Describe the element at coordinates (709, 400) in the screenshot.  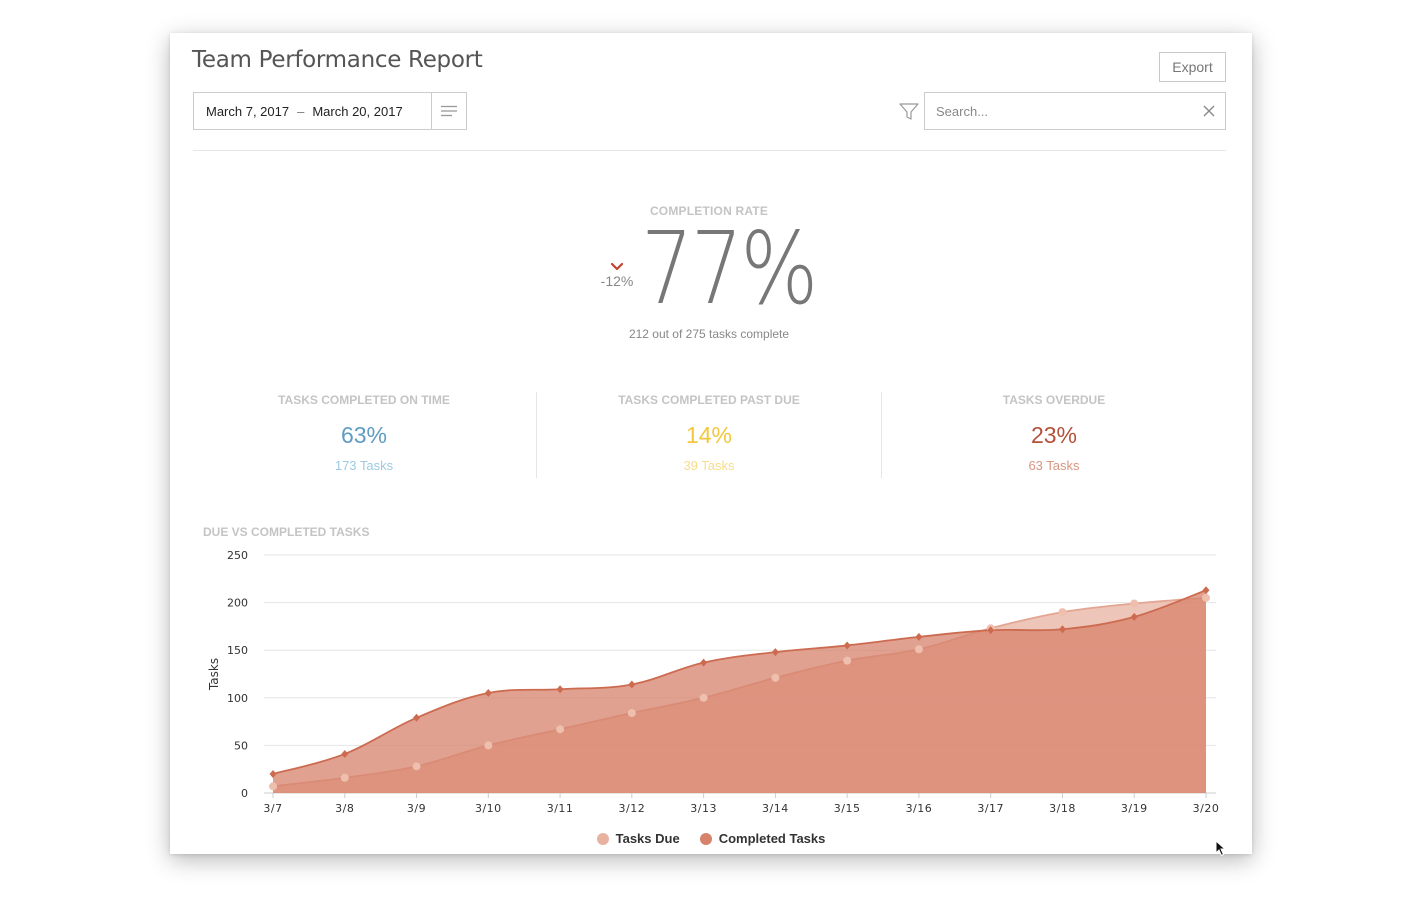
I see `stat-label: TASKS COMPLETED PAST DUE` at that location.